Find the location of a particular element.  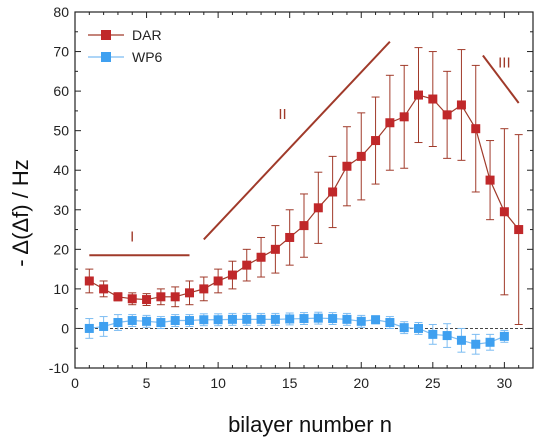

region-label-3: III is located at coordinates (504, 62).